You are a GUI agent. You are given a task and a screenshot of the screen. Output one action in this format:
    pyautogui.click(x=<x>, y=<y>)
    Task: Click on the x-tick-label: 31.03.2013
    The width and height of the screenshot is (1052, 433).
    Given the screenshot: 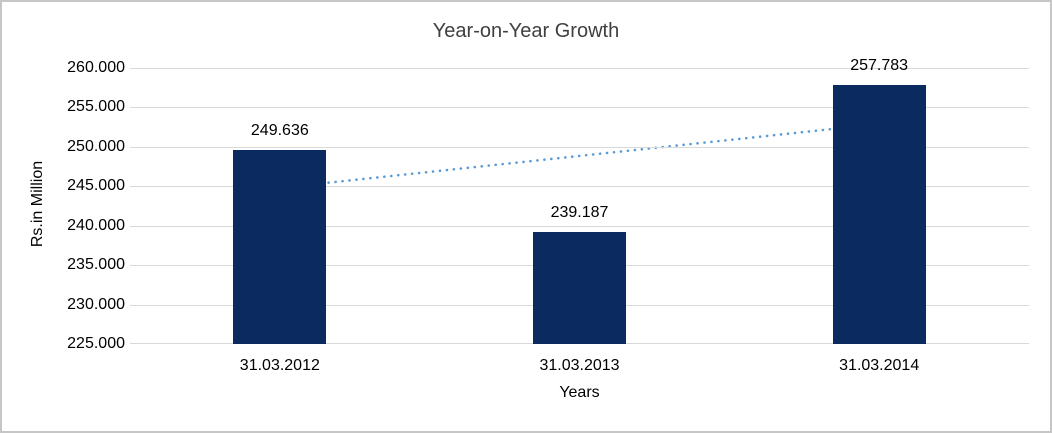 What is the action you would take?
    pyautogui.click(x=579, y=365)
    